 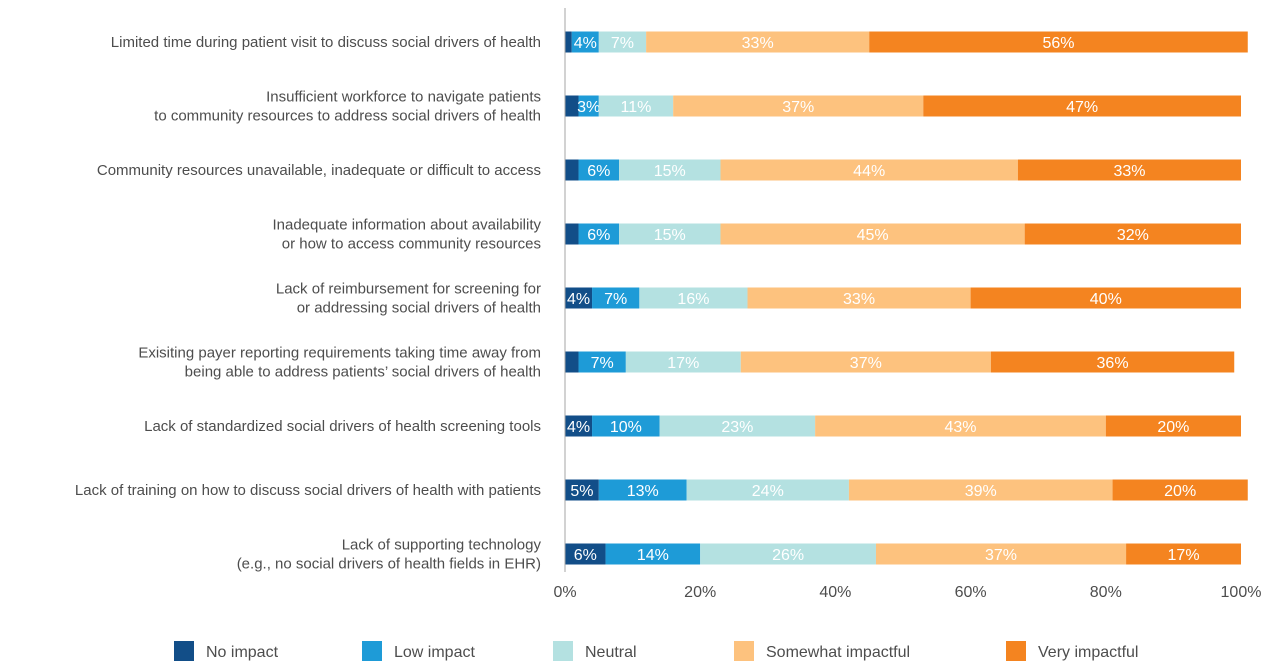 I want to click on data-label: 10%, so click(x=626, y=427).